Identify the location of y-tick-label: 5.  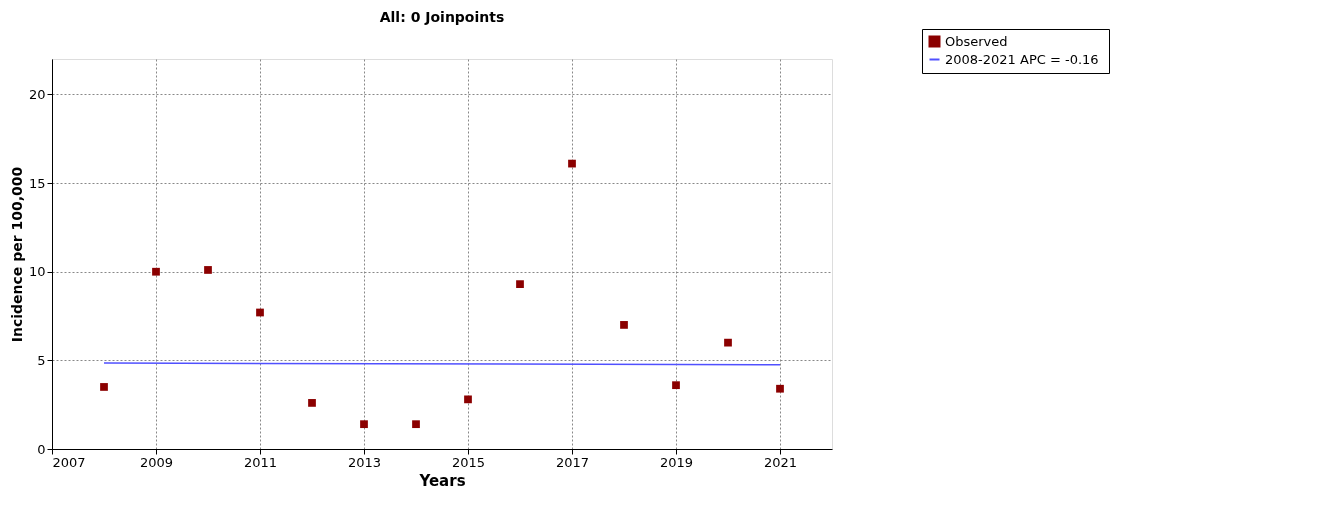
(41, 360).